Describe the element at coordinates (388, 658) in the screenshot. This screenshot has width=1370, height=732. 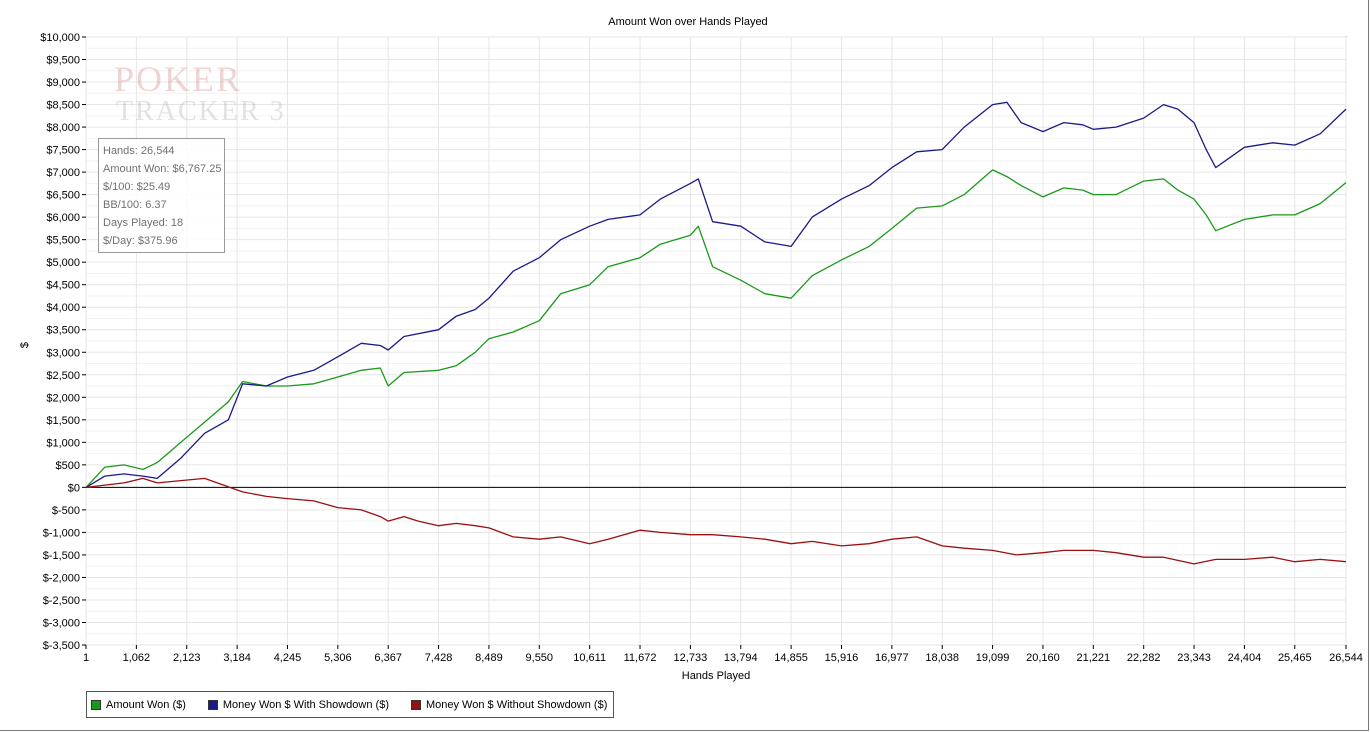
I see `x-tick-label: 6,367` at that location.